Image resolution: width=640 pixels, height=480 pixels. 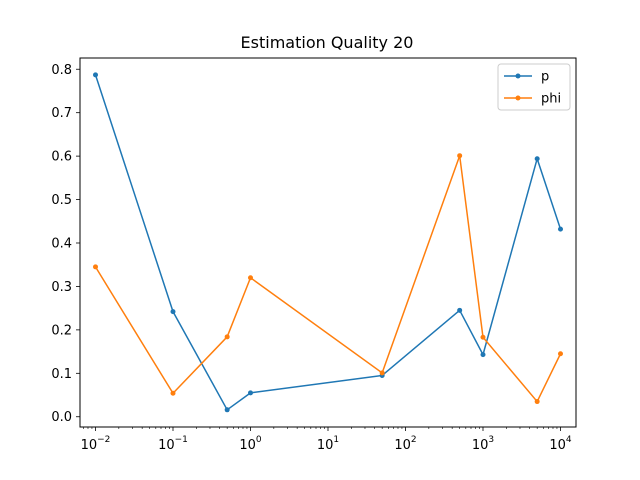 I want to click on y-tick-label: 0.7, so click(x=61, y=113).